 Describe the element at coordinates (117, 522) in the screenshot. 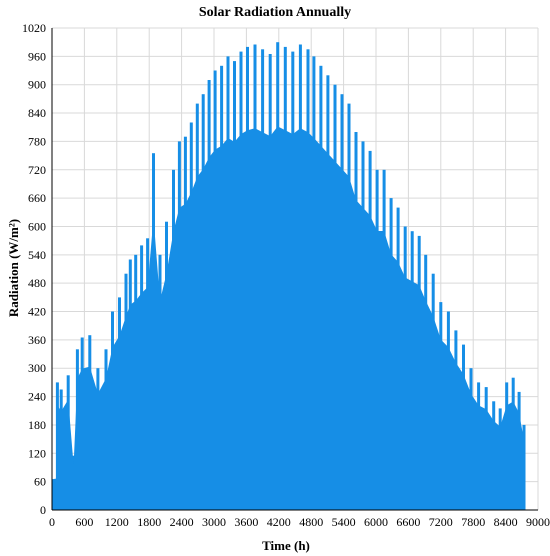

I see `x-tick-label: 1200` at that location.